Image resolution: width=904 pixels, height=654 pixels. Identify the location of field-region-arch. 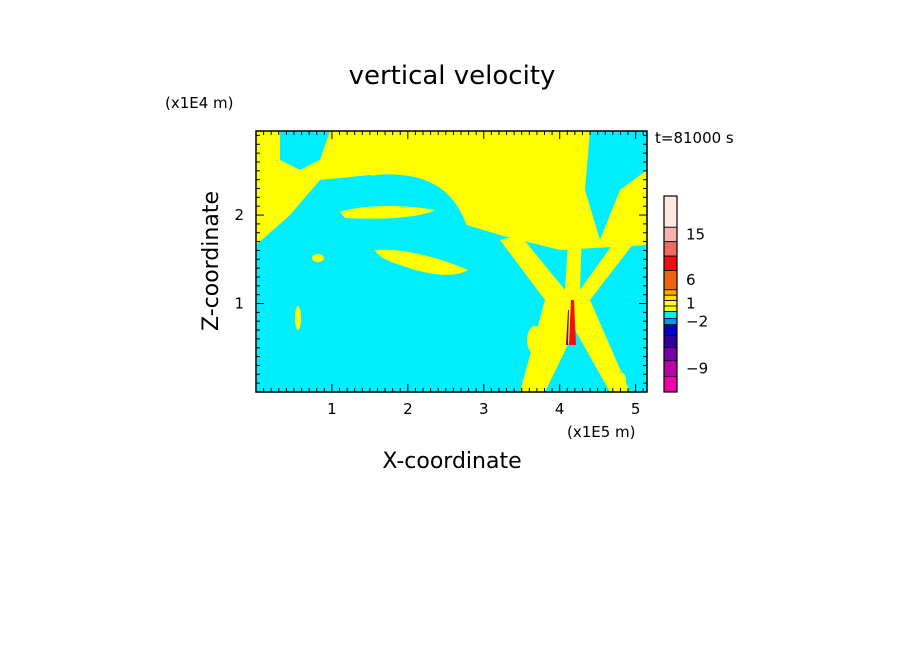
(385, 204).